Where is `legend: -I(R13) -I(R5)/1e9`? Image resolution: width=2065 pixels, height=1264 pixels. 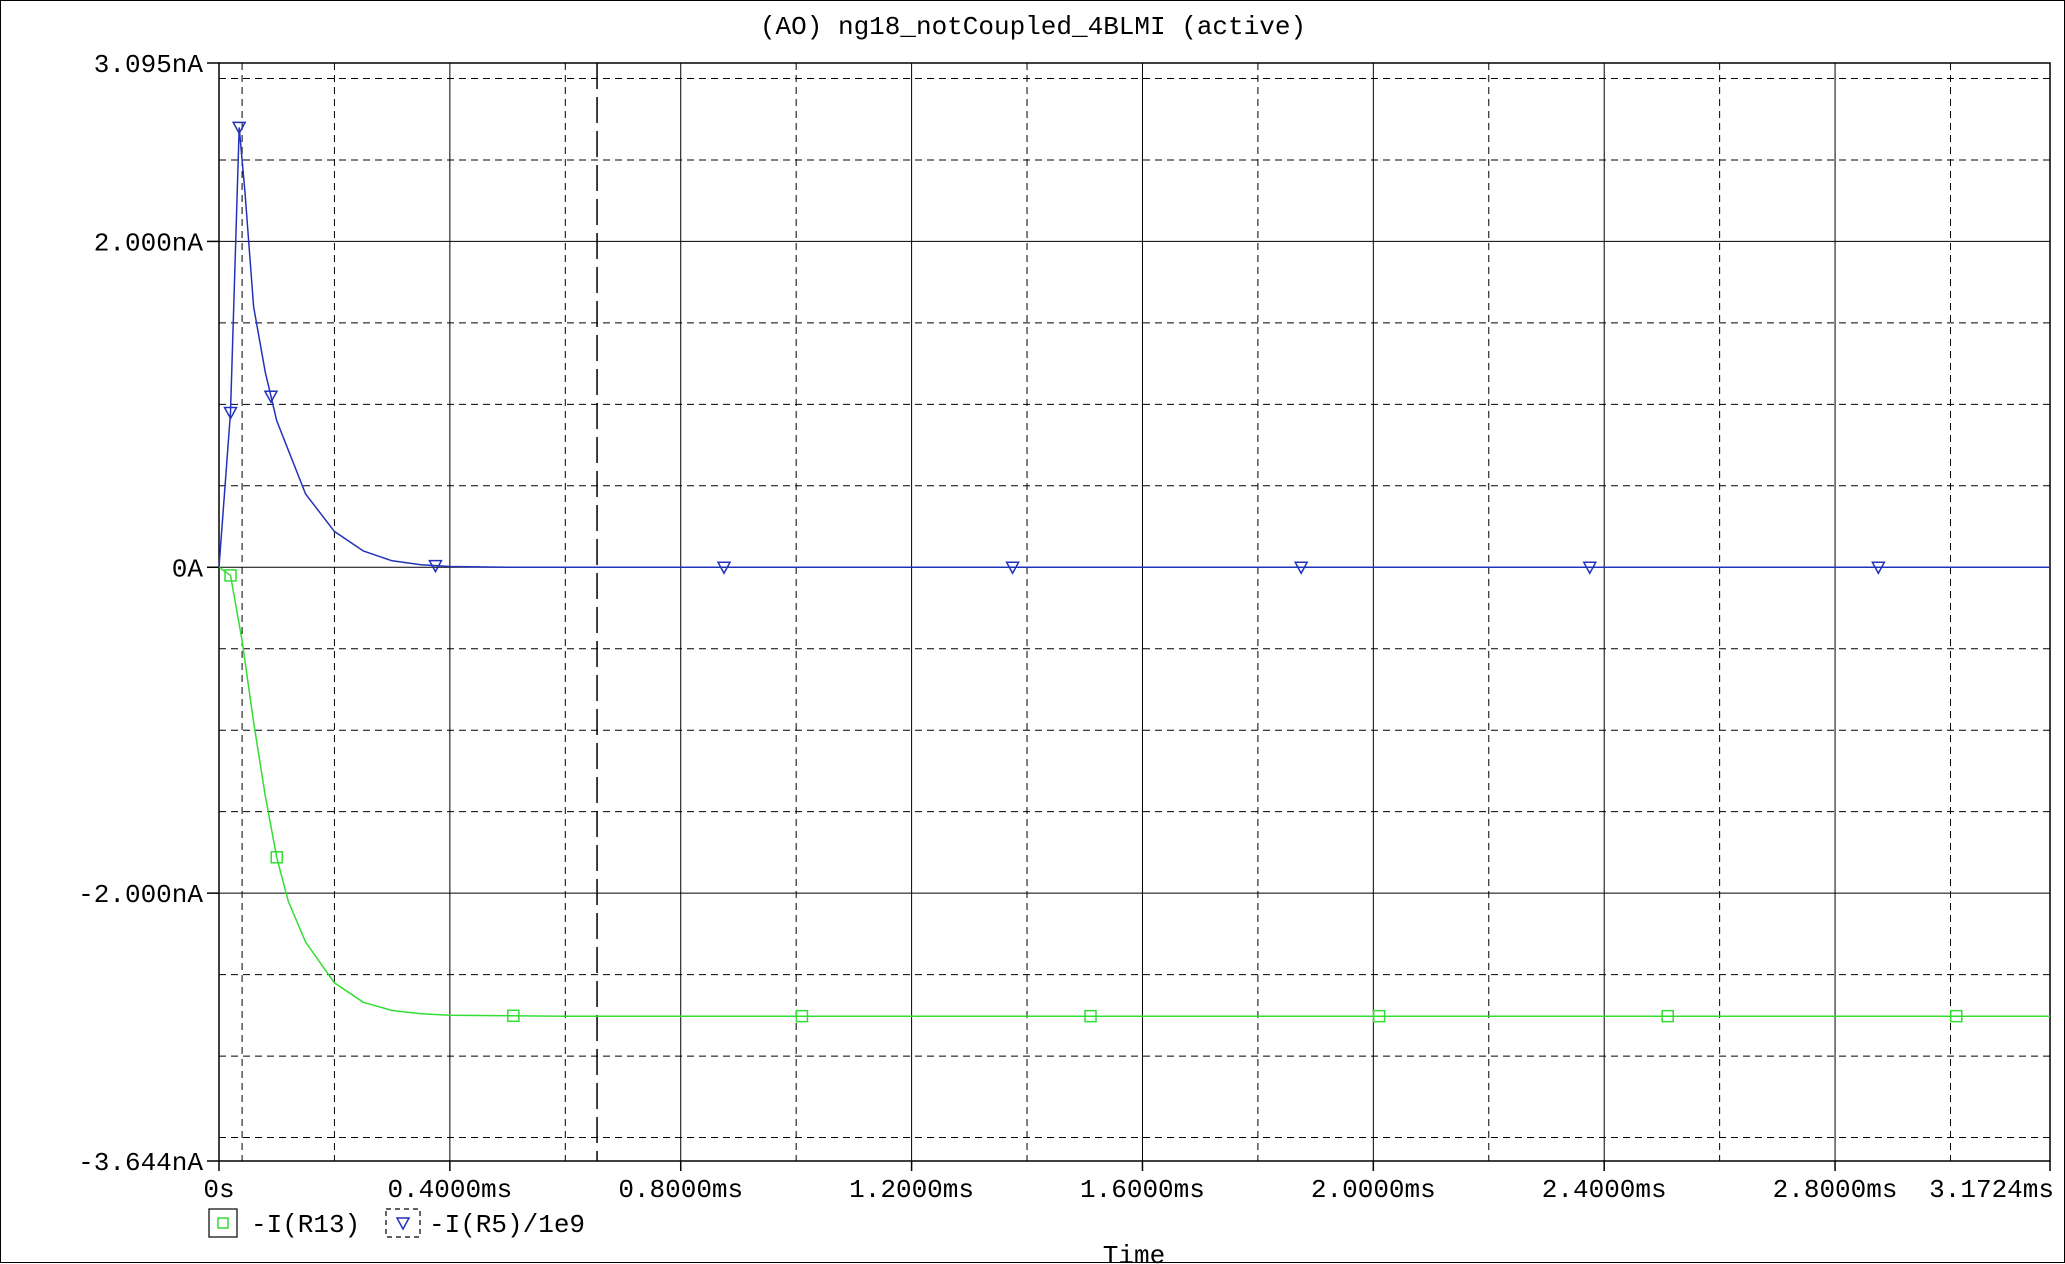 legend: -I(R13) -I(R5)/1e9 is located at coordinates (396, 1224).